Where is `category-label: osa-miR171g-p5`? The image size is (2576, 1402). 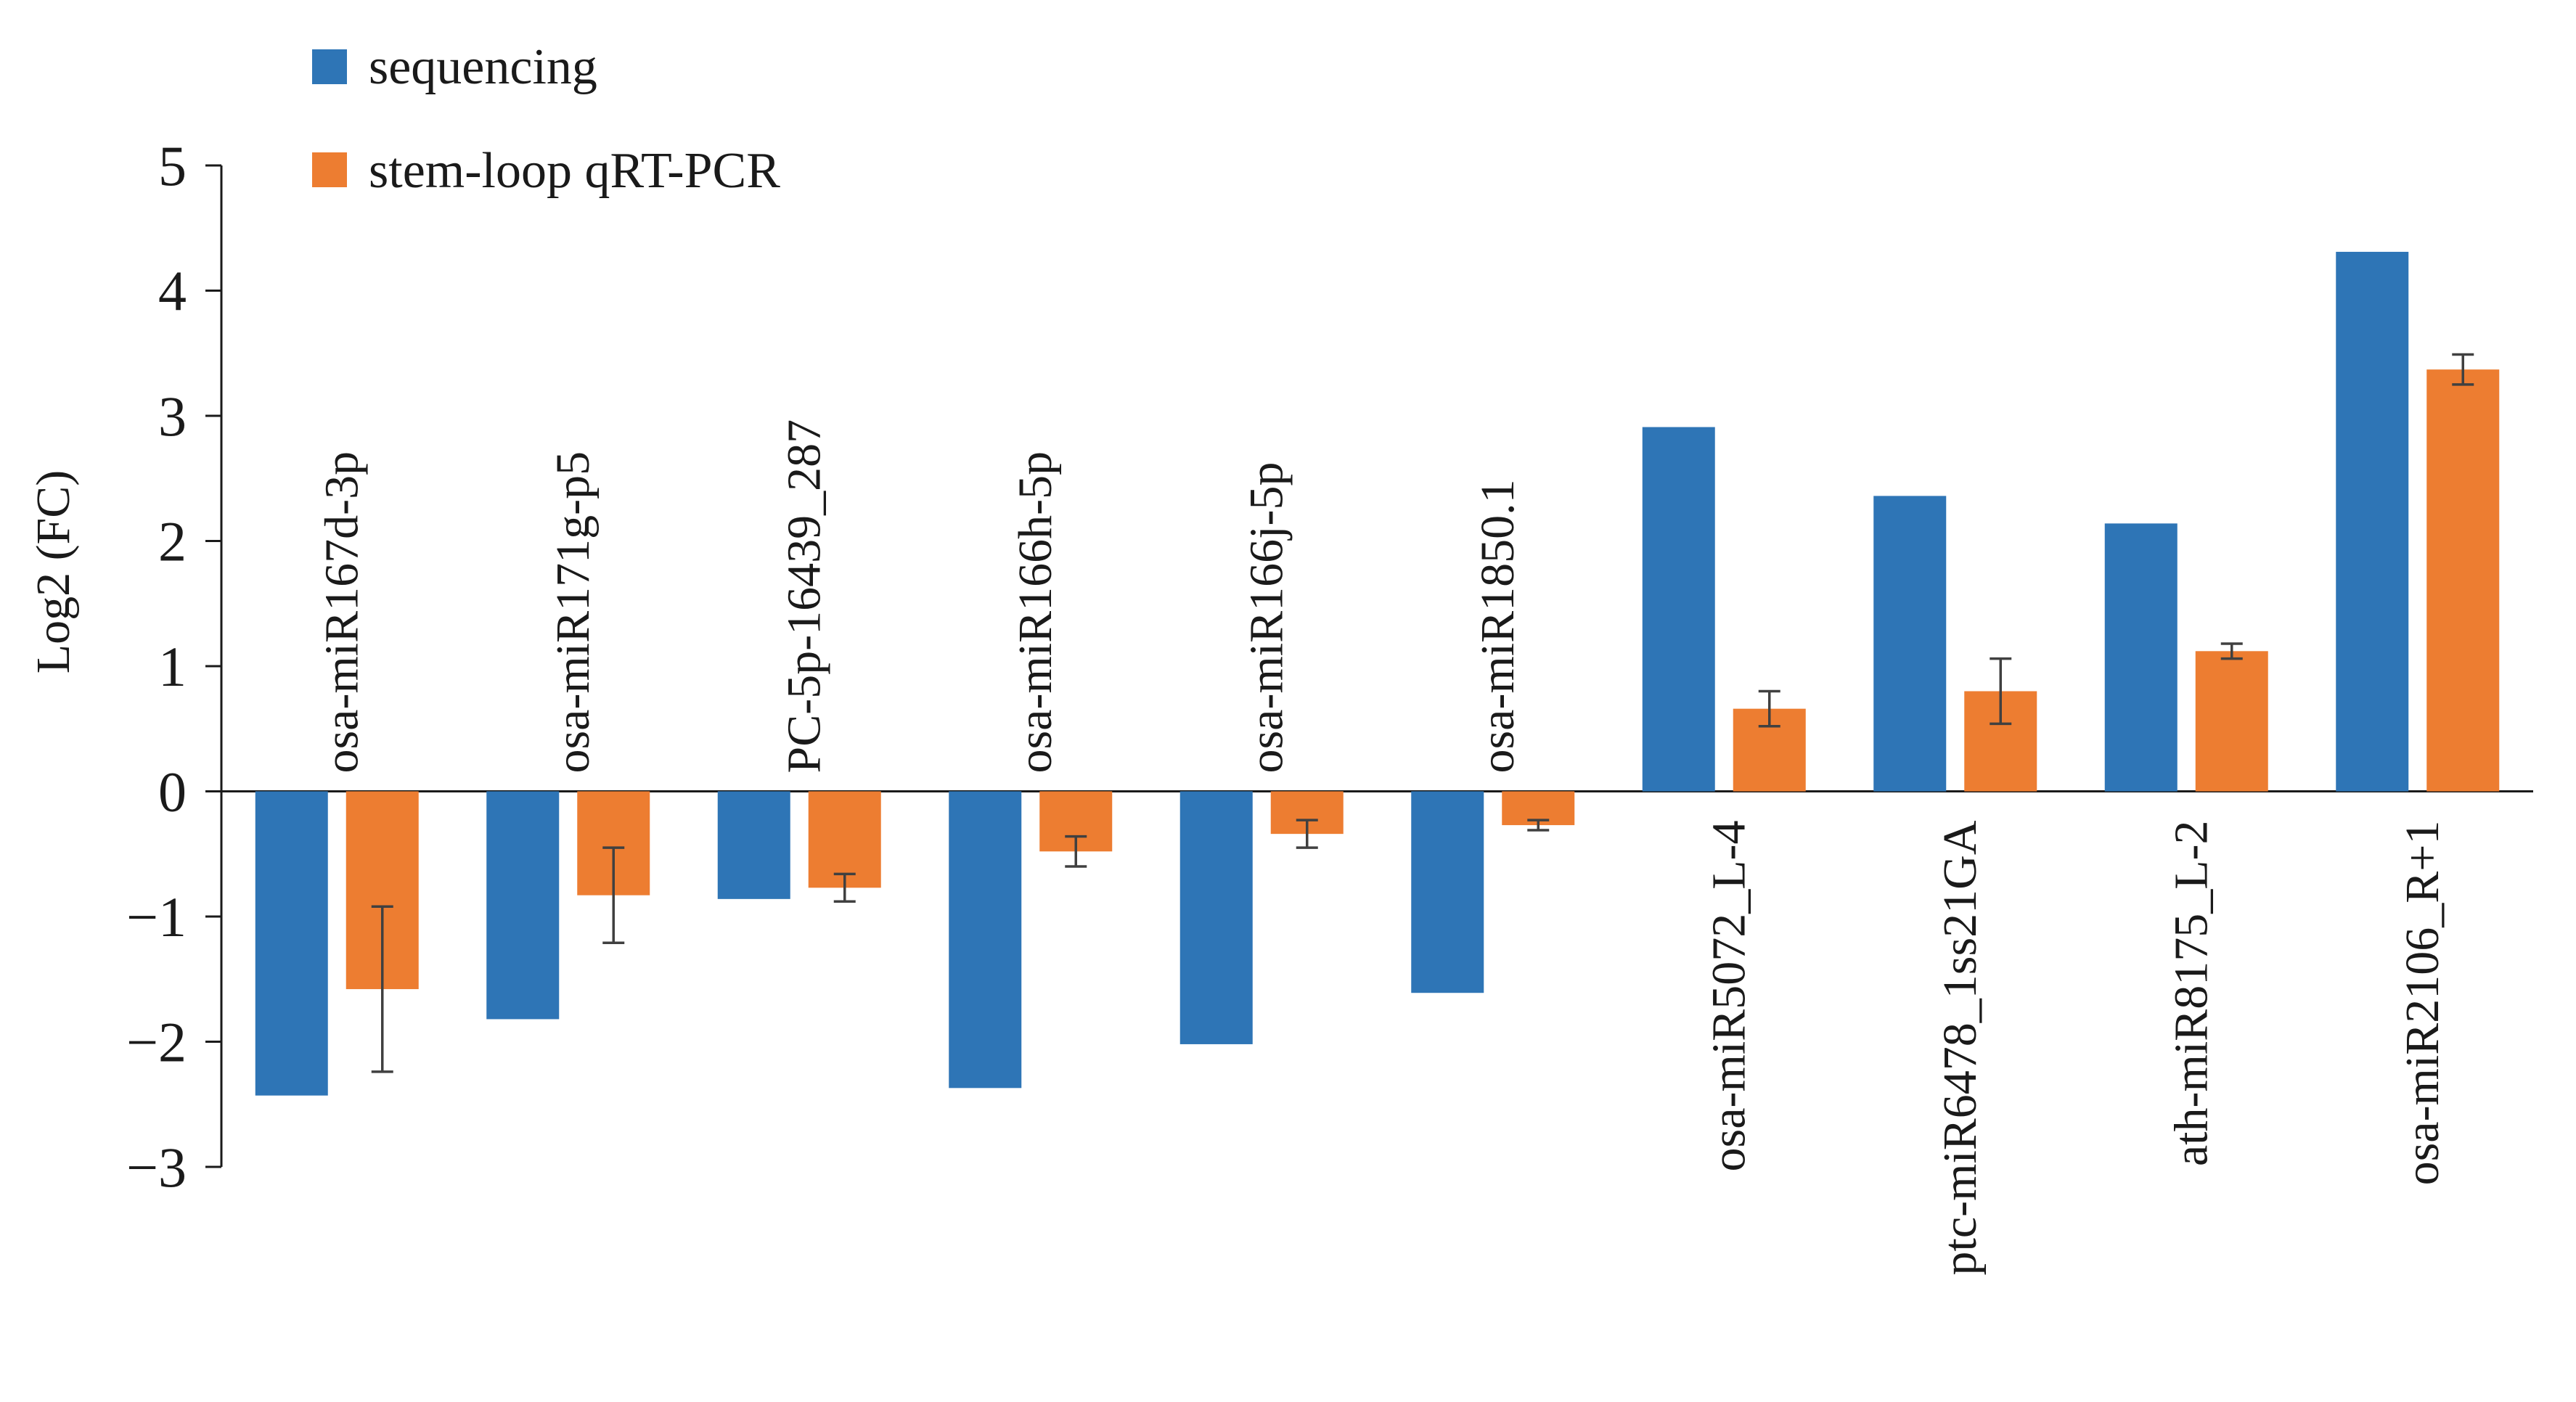
category-label: osa-miR171g-p5 is located at coordinates (573, 612).